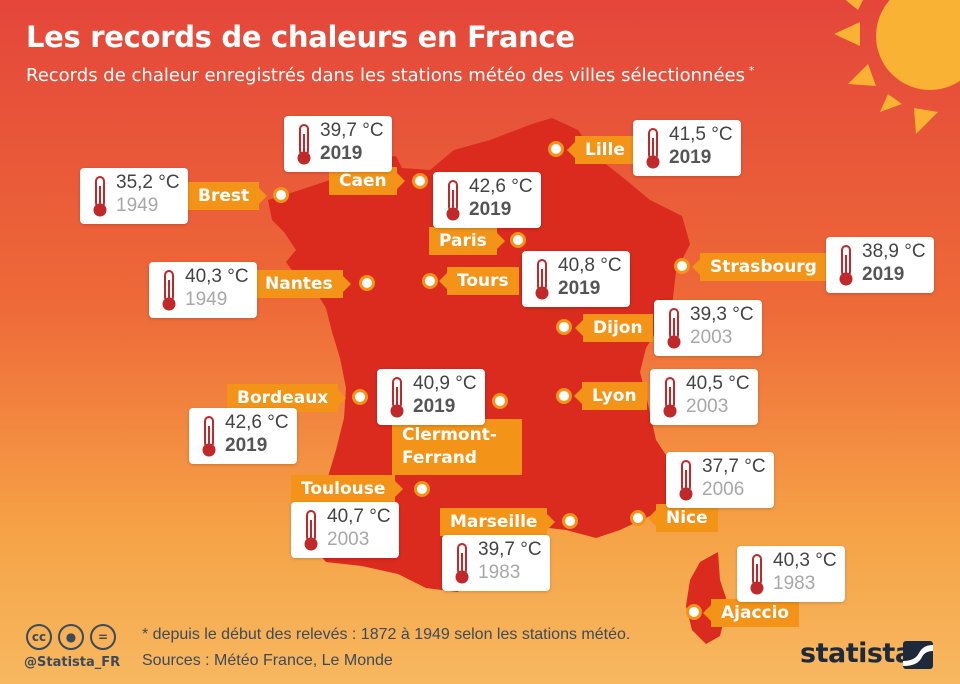 The width and height of the screenshot is (960, 684). I want to click on city-label-ajaccio: Ajaccio, so click(751, 613).